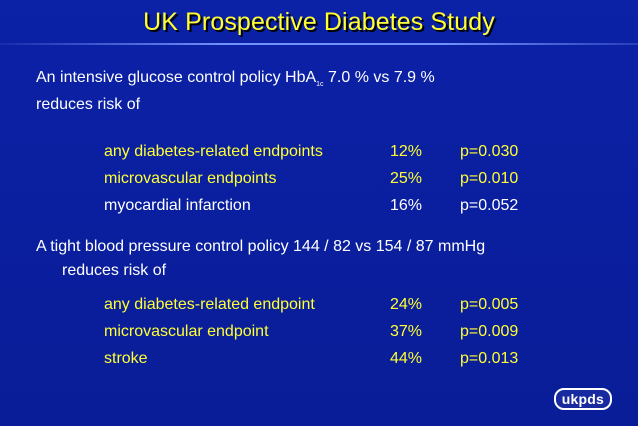 The width and height of the screenshot is (638, 426). What do you see at coordinates (406, 358) in the screenshot?
I see `risk-reduction: 44%` at bounding box center [406, 358].